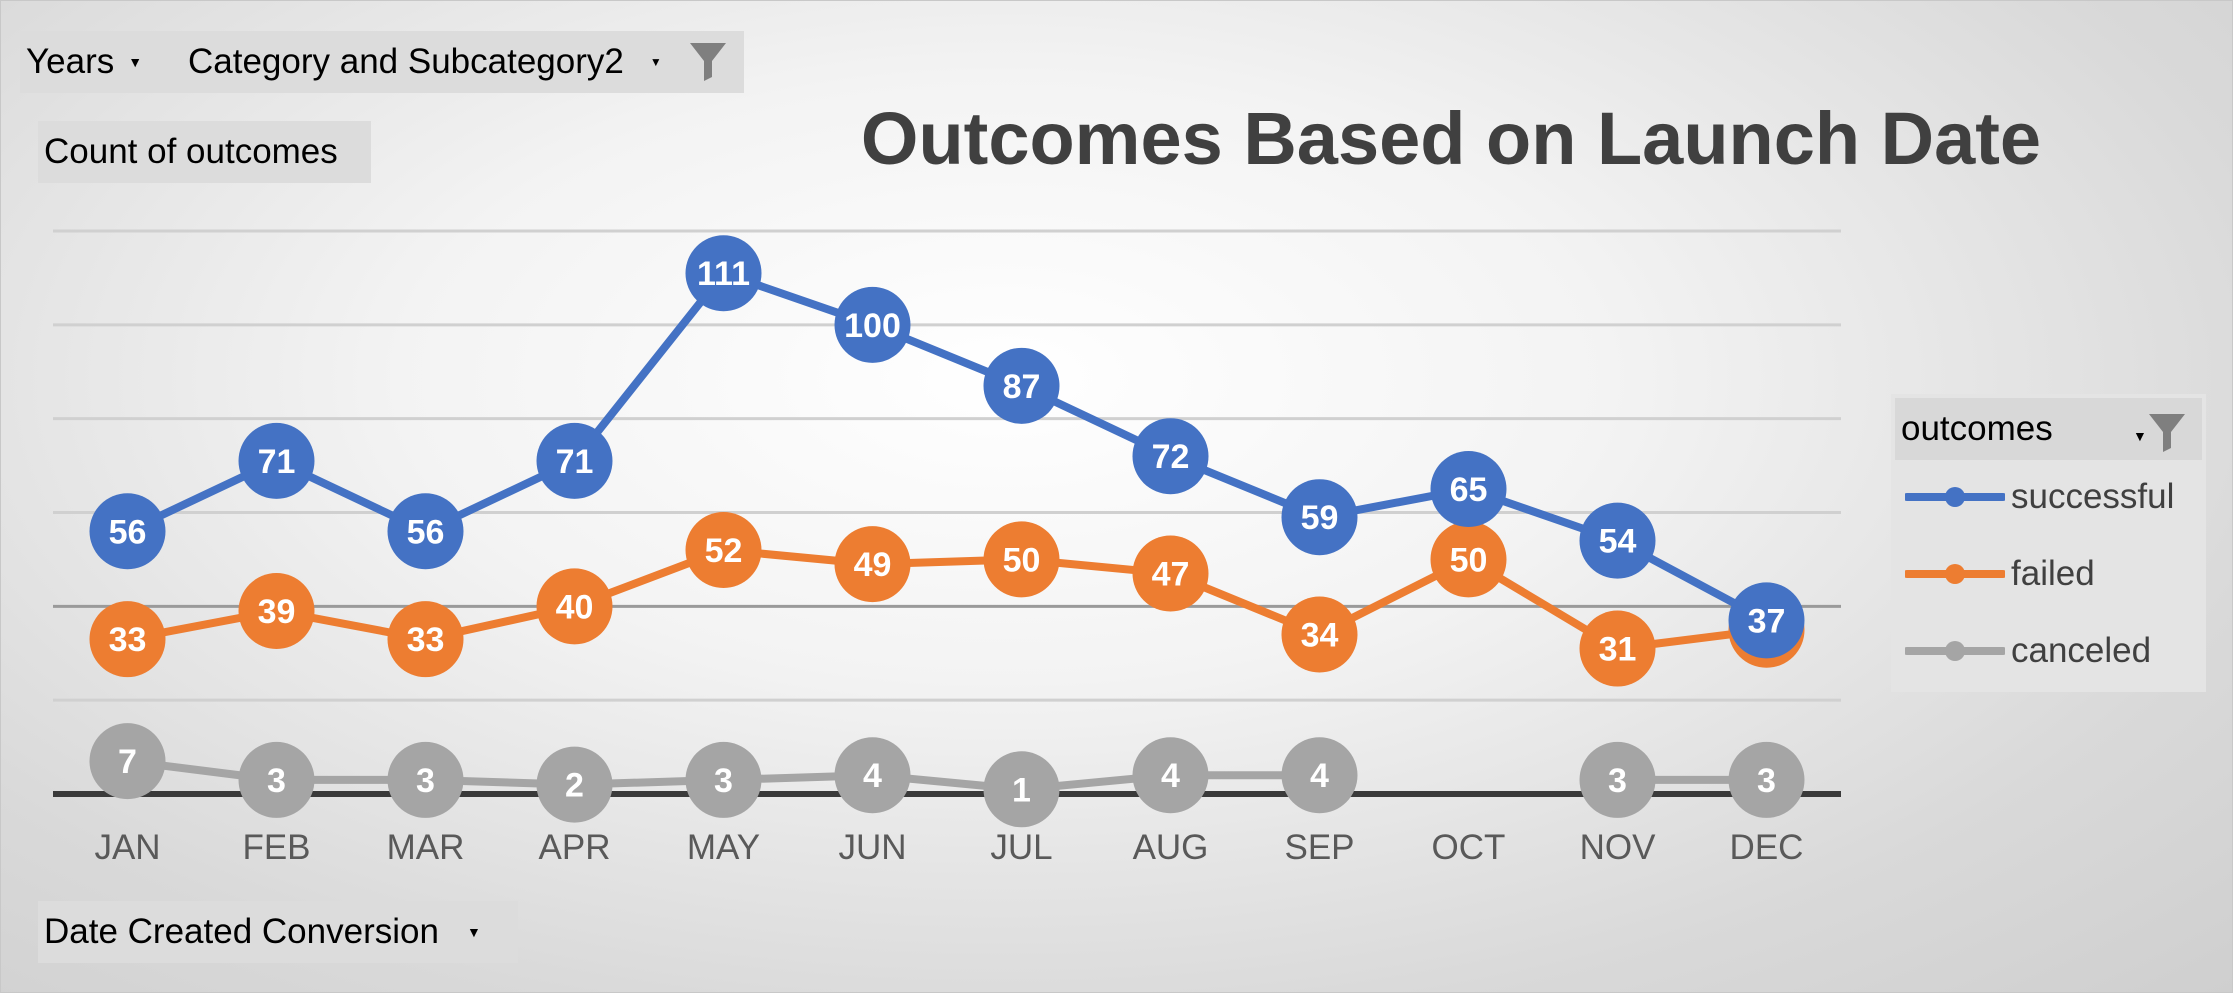 This screenshot has height=993, width=2233. I want to click on x-axis-ticks: JAN FEB MAR APR MAY JUN JUL AUG SEP OCT NOV DEC, so click(948, 847).